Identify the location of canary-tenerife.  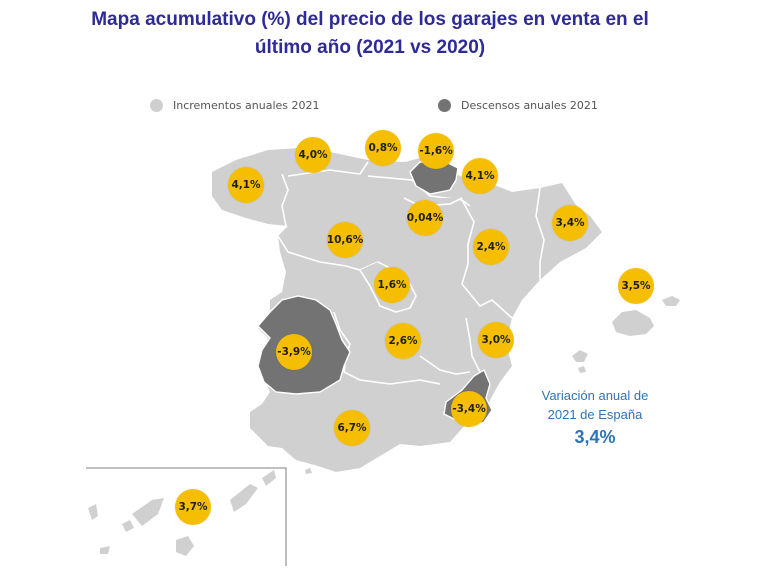
(148, 512).